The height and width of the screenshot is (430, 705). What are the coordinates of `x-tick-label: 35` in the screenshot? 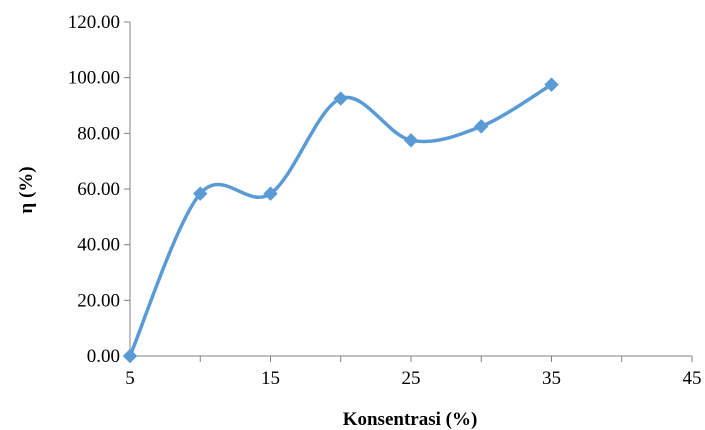 It's located at (551, 378).